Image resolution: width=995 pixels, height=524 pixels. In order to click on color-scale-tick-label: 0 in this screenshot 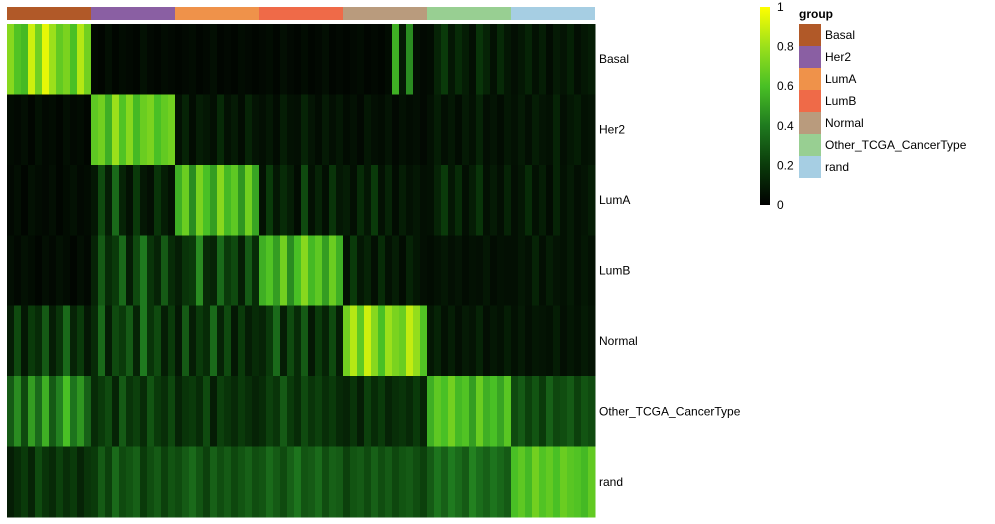, I will do `click(780, 205)`.